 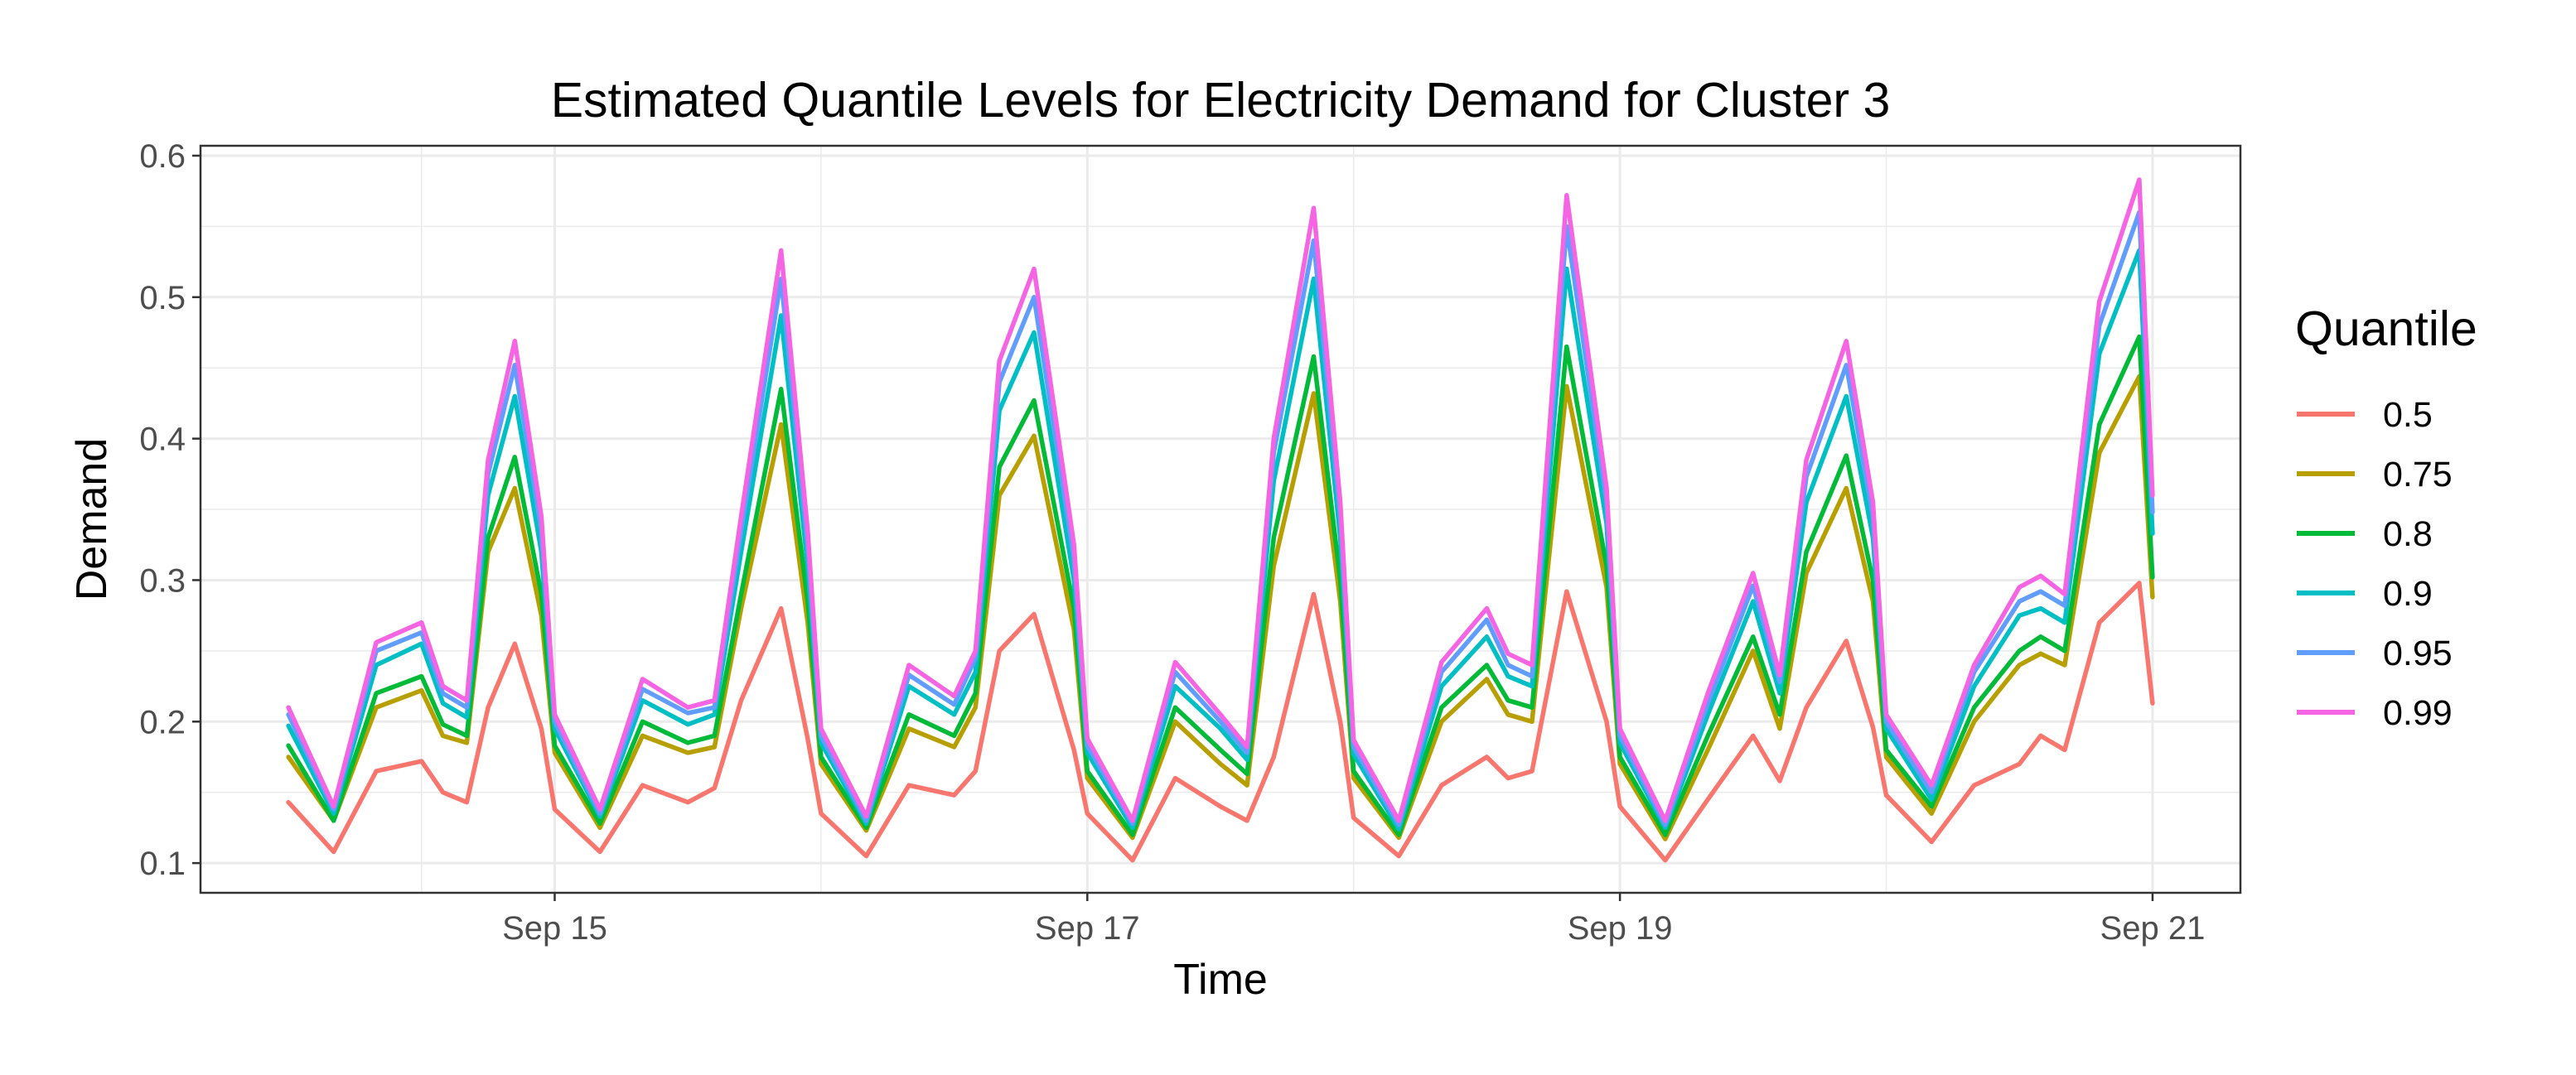 What do you see at coordinates (2408, 594) in the screenshot?
I see `legend-label-0-9: 0.9` at bounding box center [2408, 594].